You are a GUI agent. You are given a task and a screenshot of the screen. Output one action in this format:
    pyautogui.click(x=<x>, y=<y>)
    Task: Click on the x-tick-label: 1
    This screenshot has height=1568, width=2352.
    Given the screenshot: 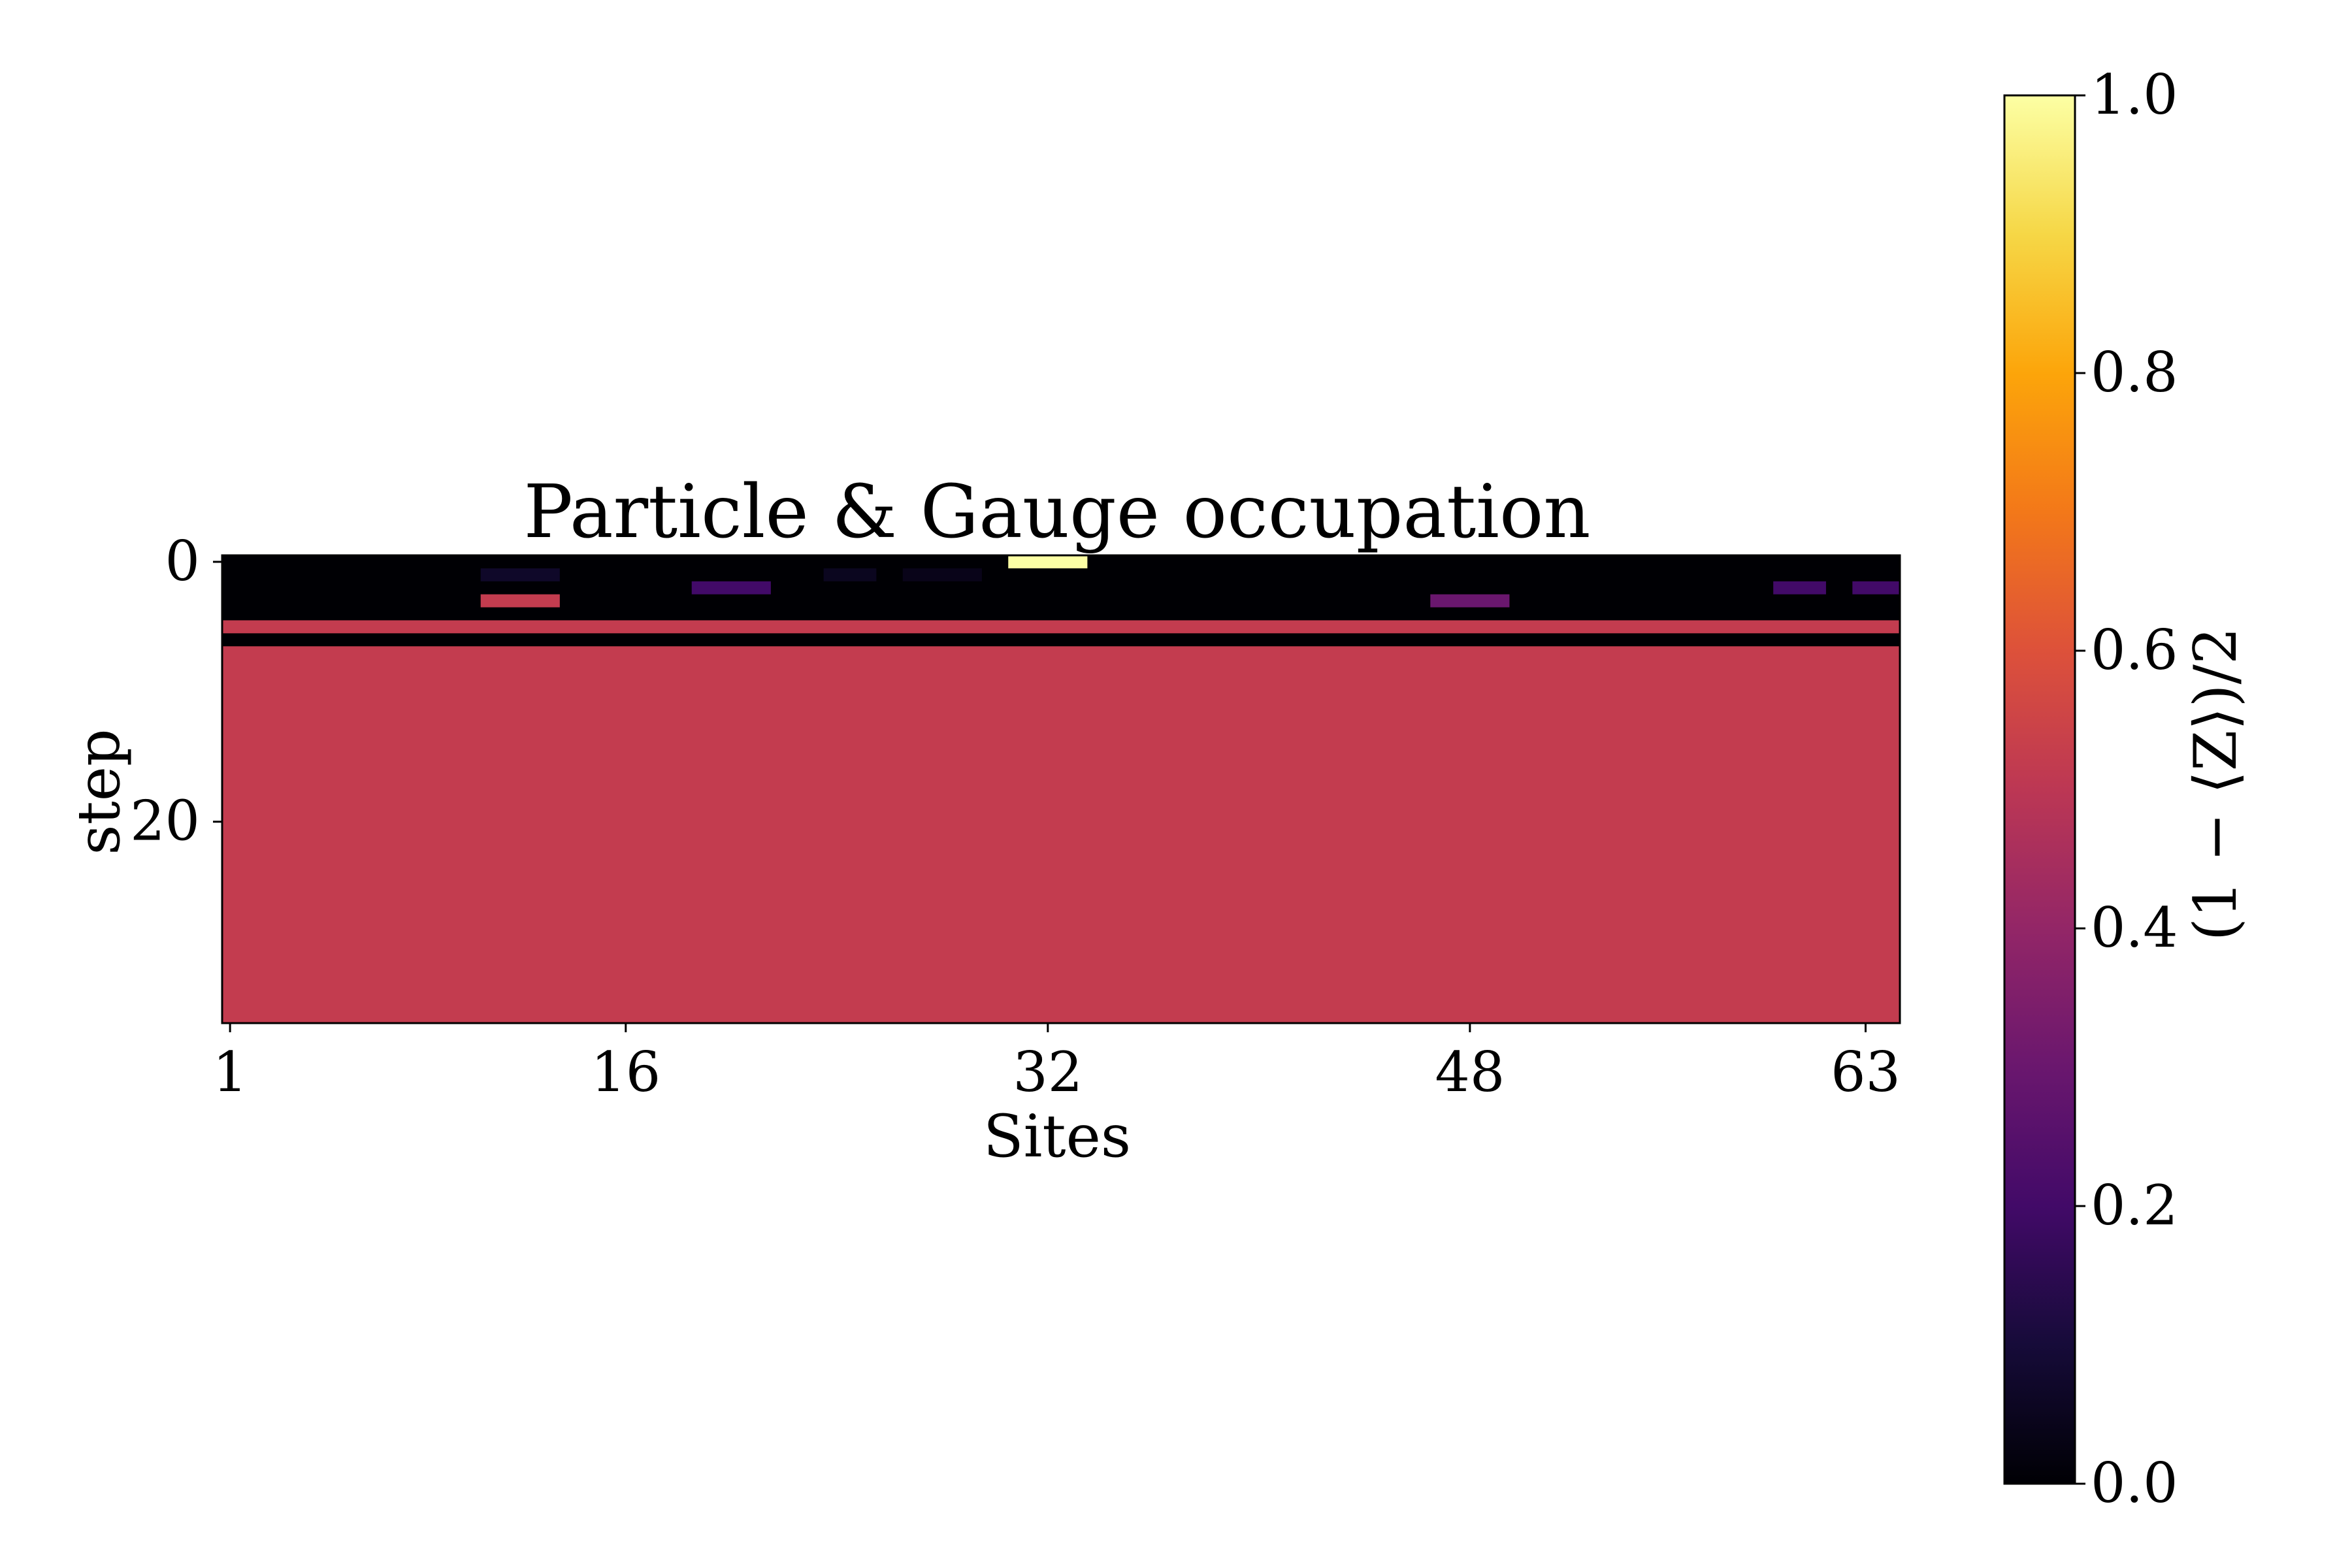 What is the action you would take?
    pyautogui.click(x=229, y=1072)
    